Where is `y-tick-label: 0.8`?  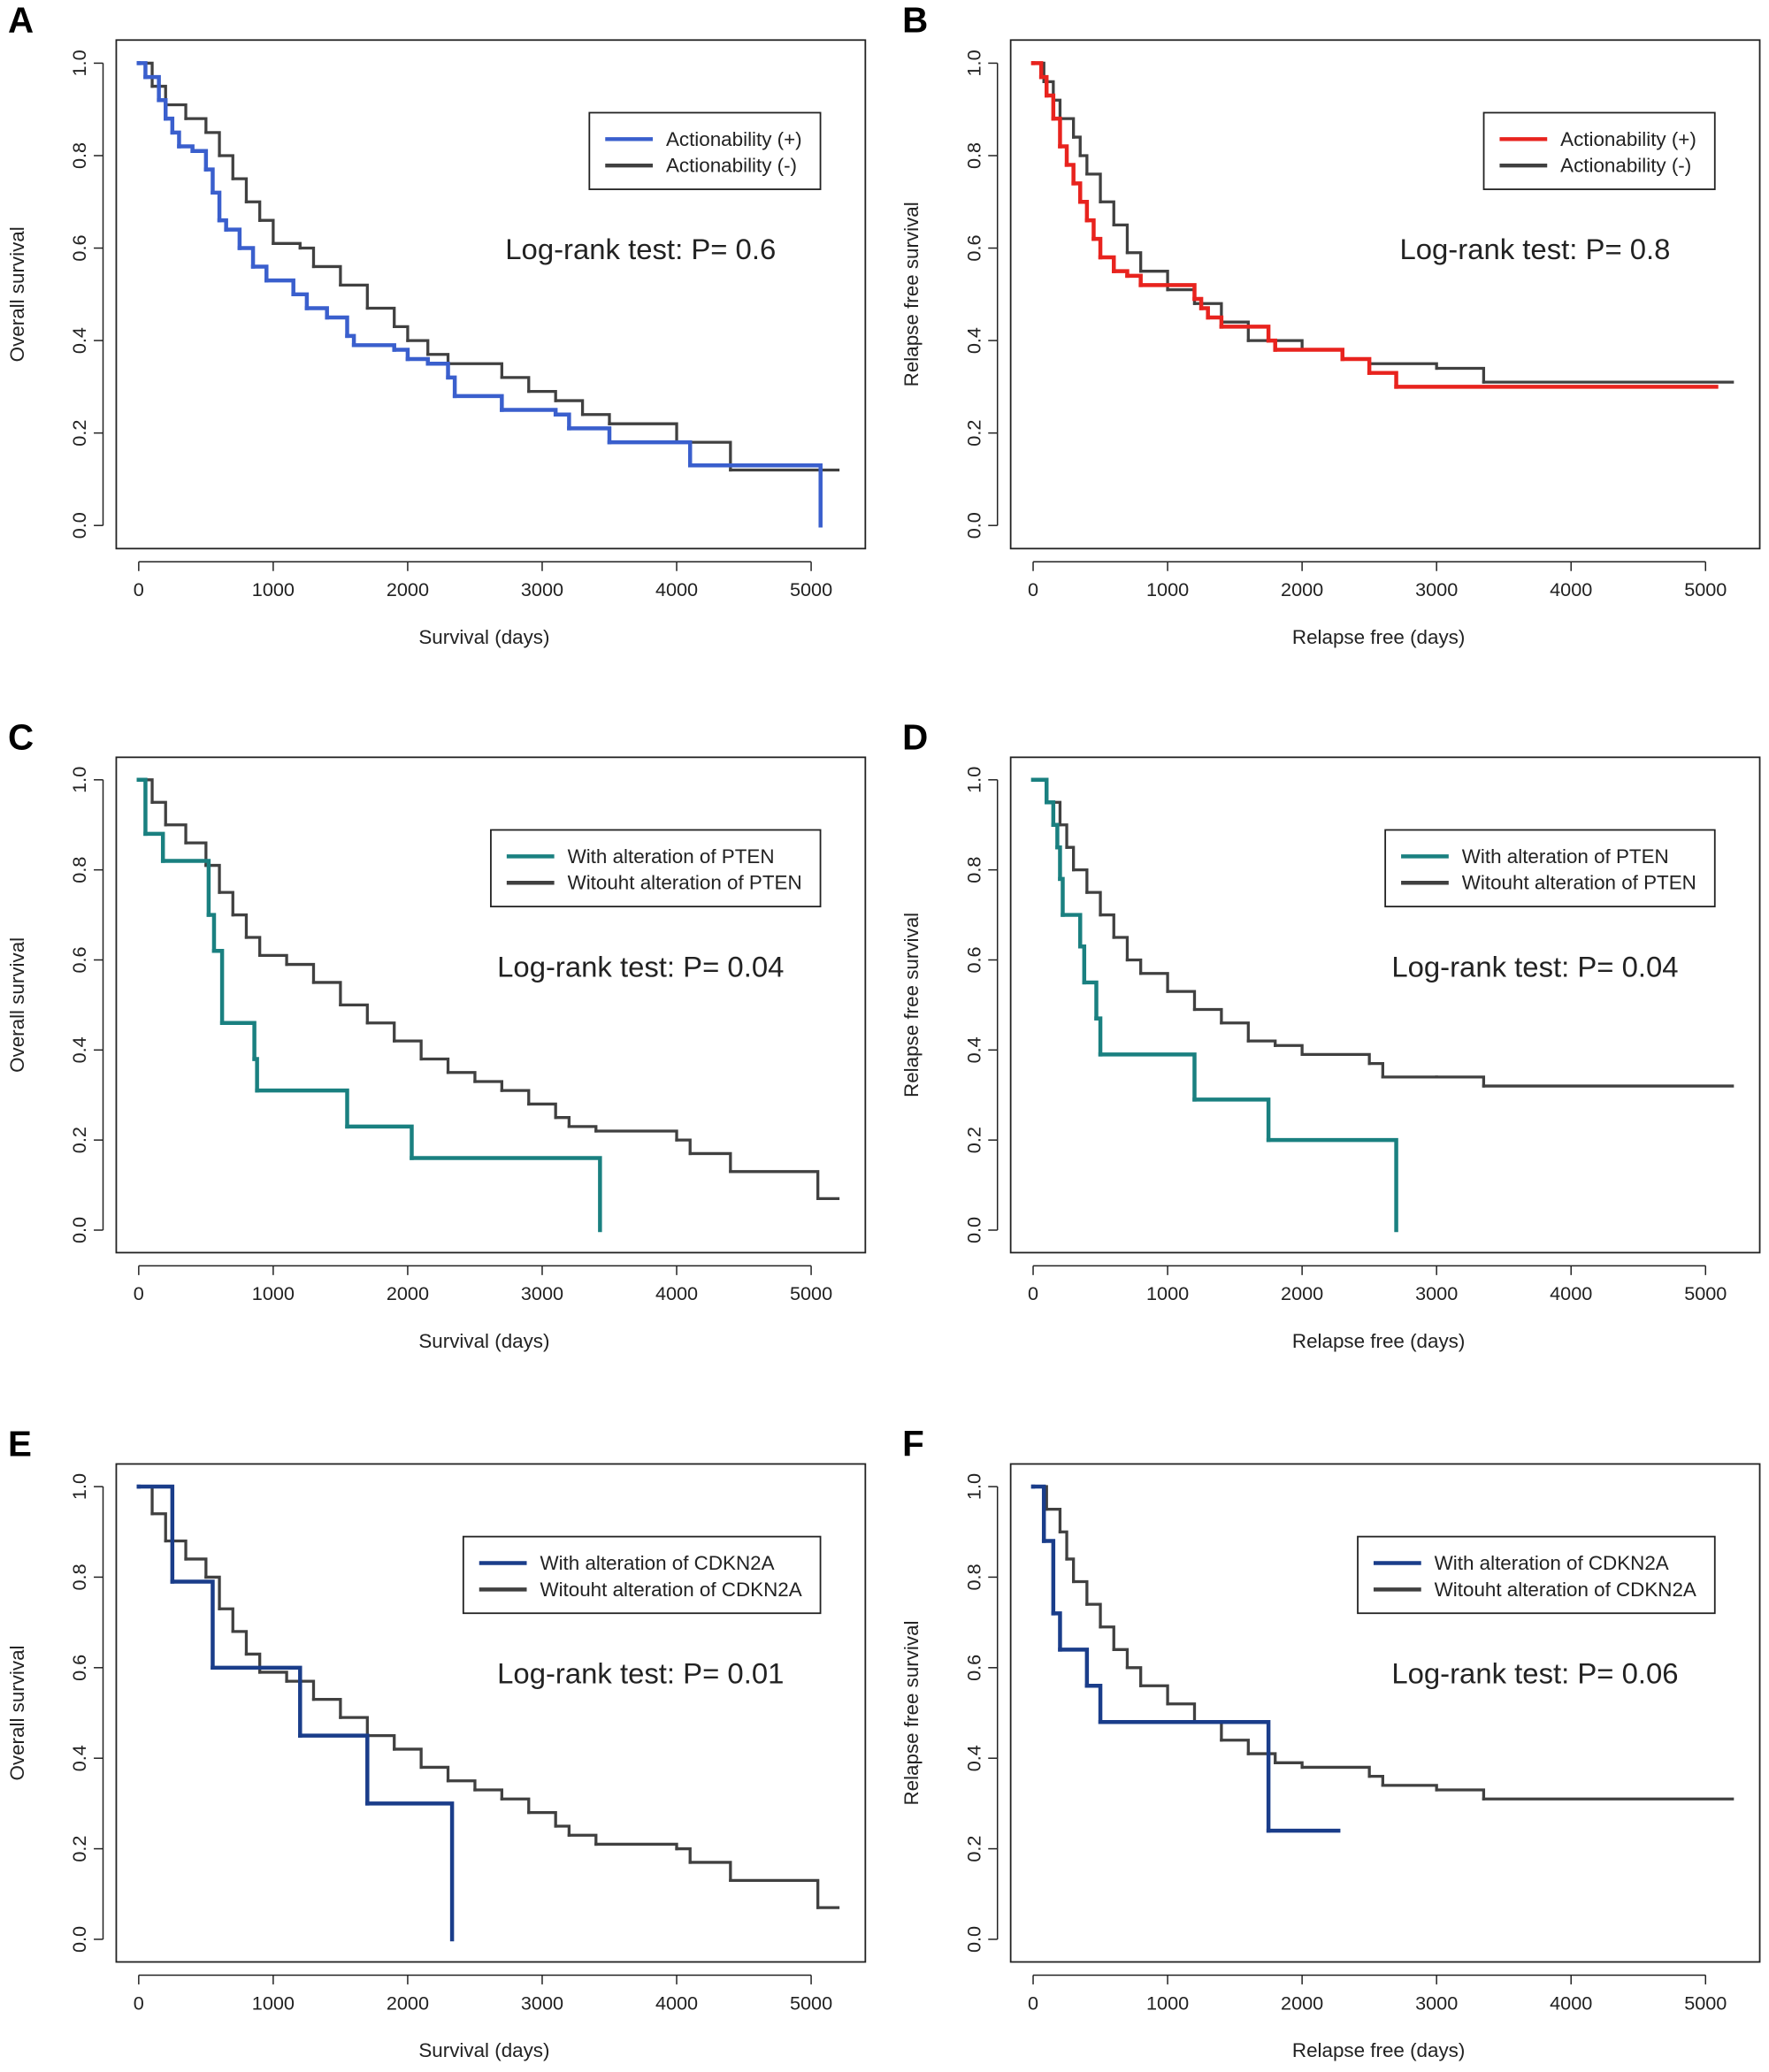 y-tick-label: 0.8 is located at coordinates (79, 870).